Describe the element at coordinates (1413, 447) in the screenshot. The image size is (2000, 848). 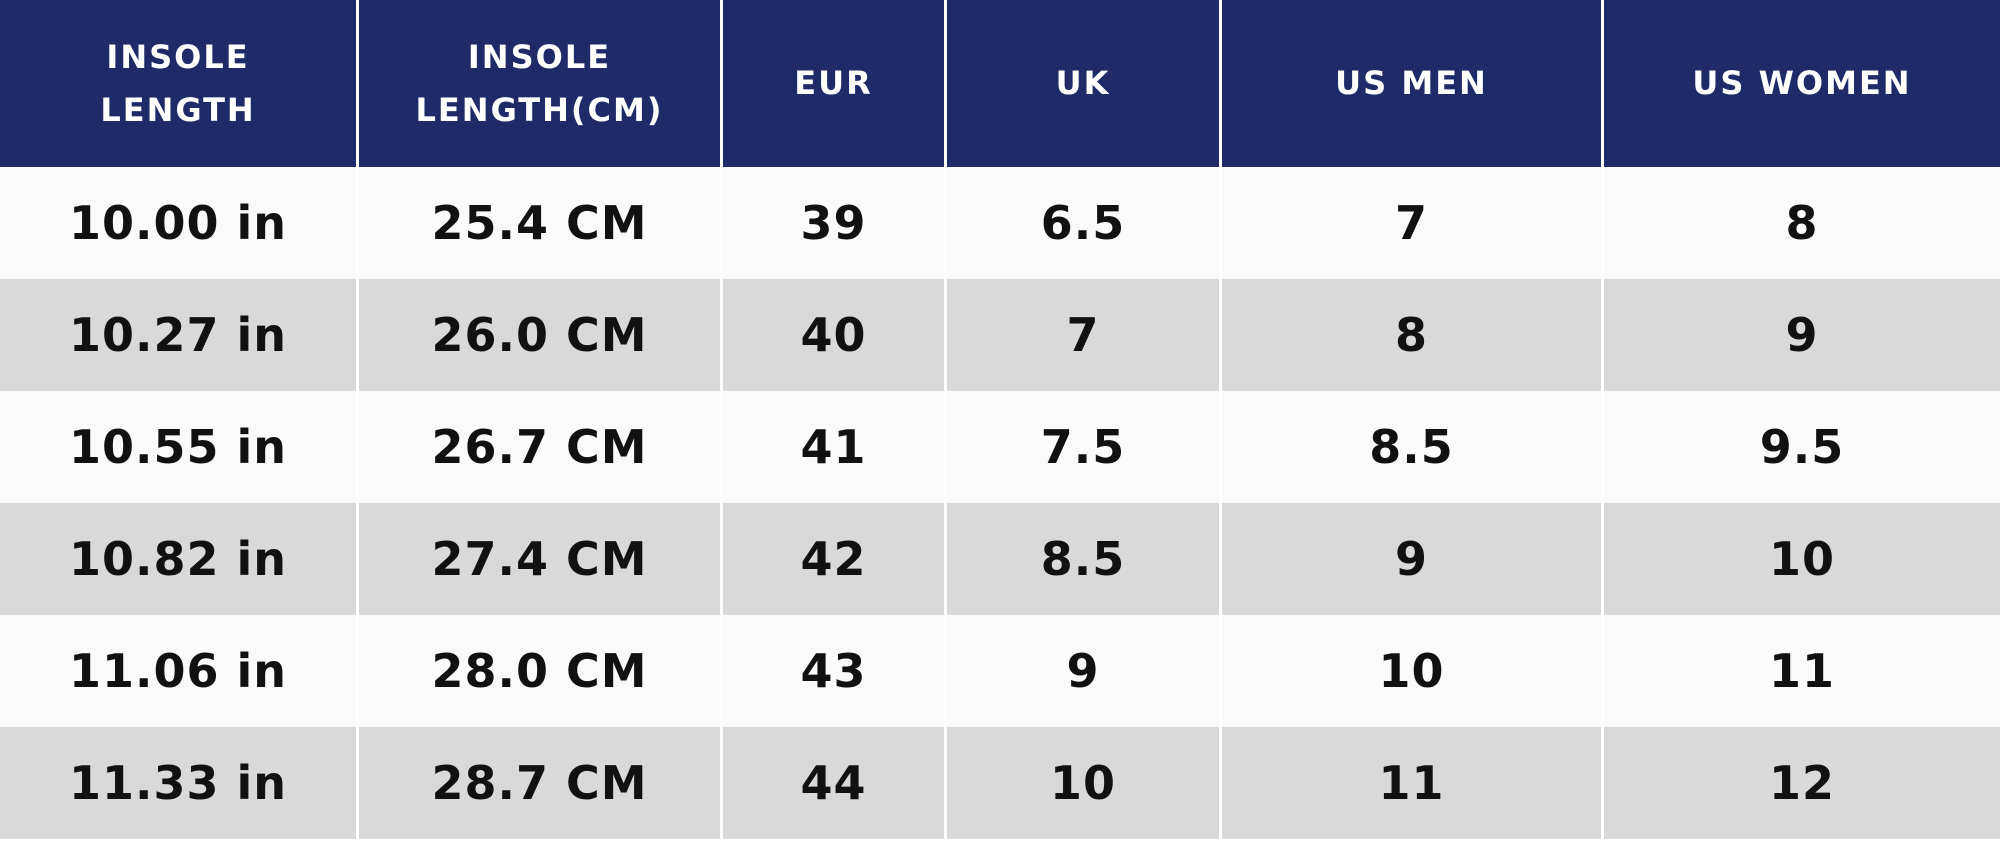
I see `cell-row3-us-men: 8.5` at that location.